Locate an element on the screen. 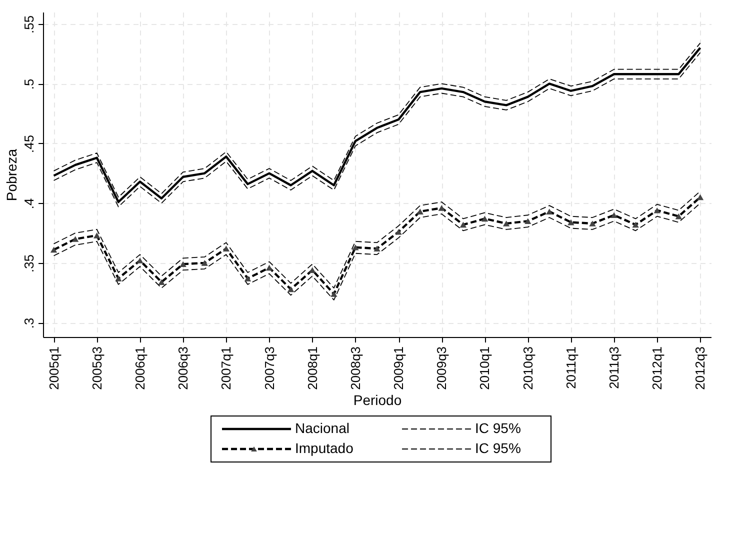  y-tick-label: .5 is located at coordinates (29, 84).